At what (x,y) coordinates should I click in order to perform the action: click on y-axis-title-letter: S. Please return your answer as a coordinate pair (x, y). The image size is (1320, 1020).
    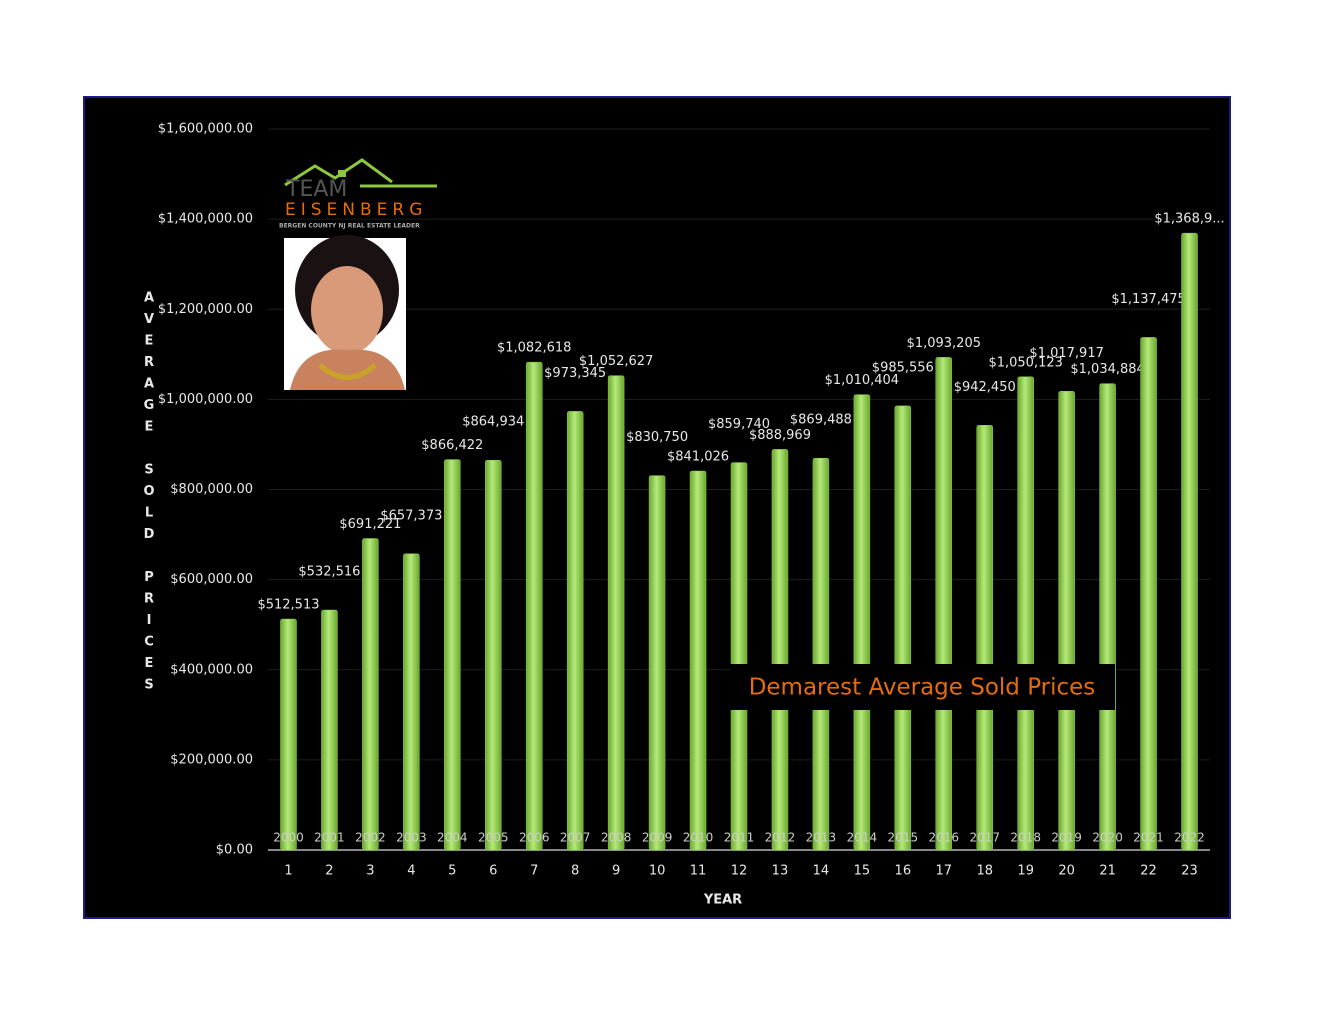
    Looking at the image, I should click on (148, 470).